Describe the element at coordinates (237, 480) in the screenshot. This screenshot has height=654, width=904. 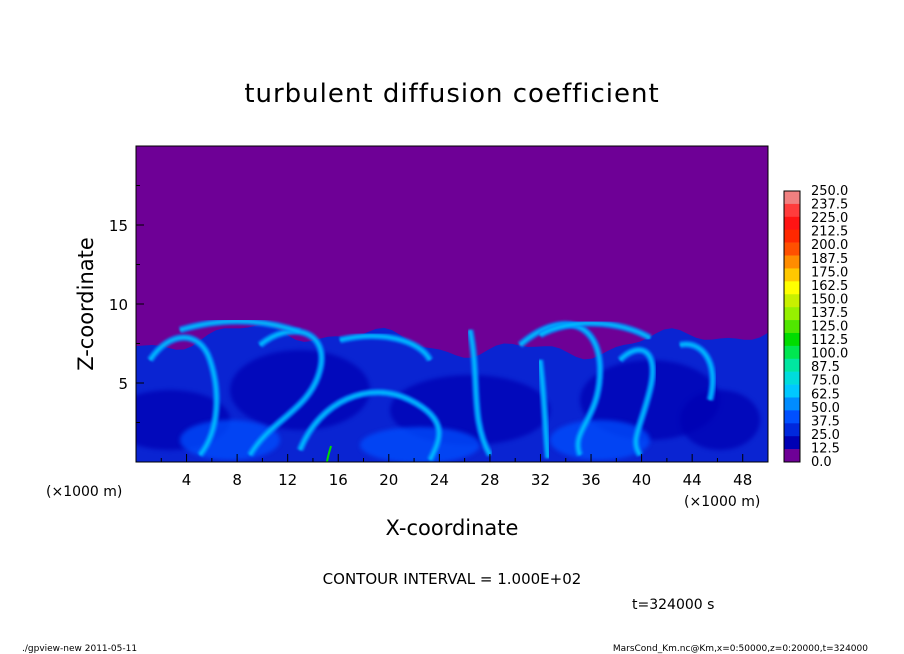
I see `x-tick-label: 8` at that location.